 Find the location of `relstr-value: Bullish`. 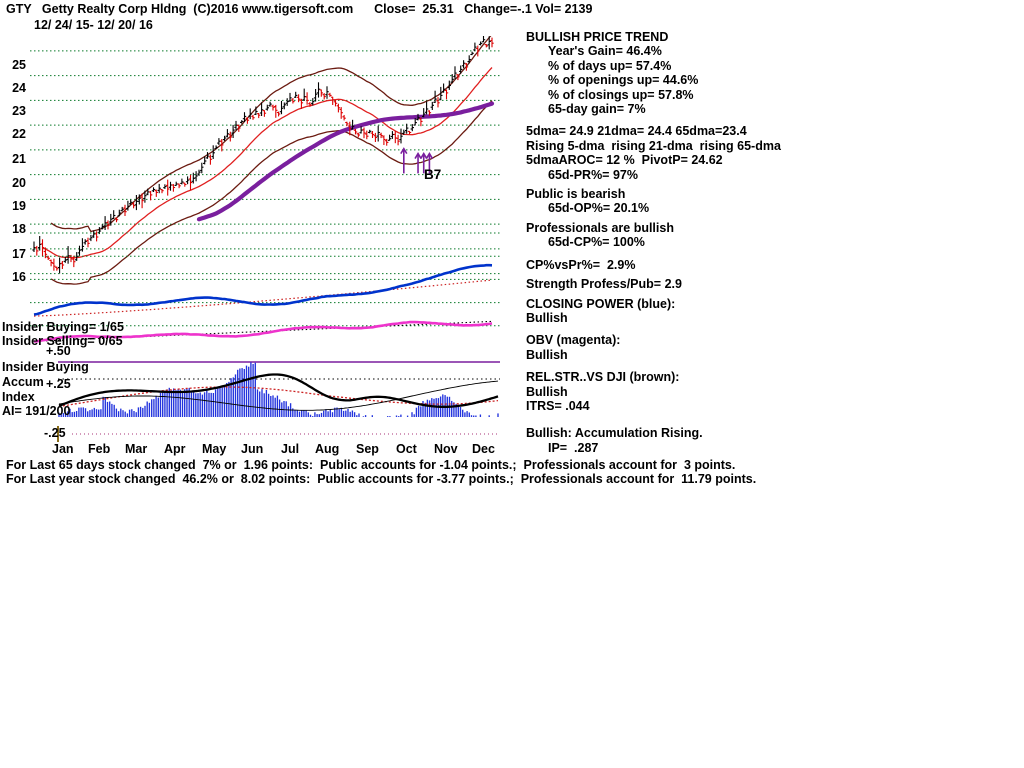

relstr-value: Bullish is located at coordinates (547, 391).